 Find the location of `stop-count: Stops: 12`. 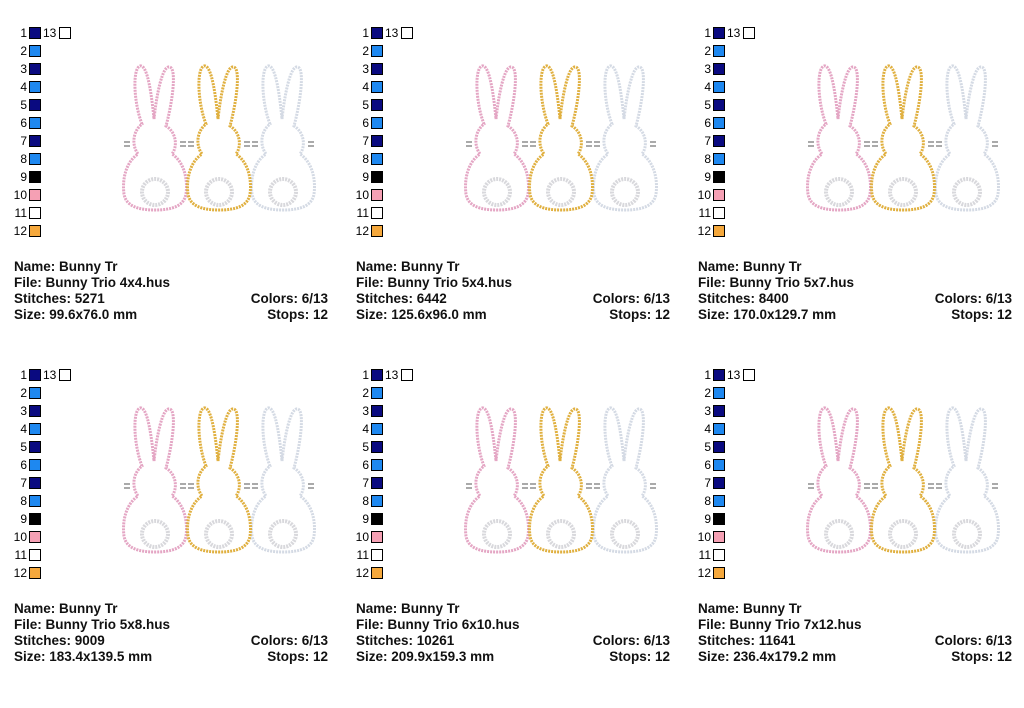

stop-count: Stops: 12 is located at coordinates (639, 314).